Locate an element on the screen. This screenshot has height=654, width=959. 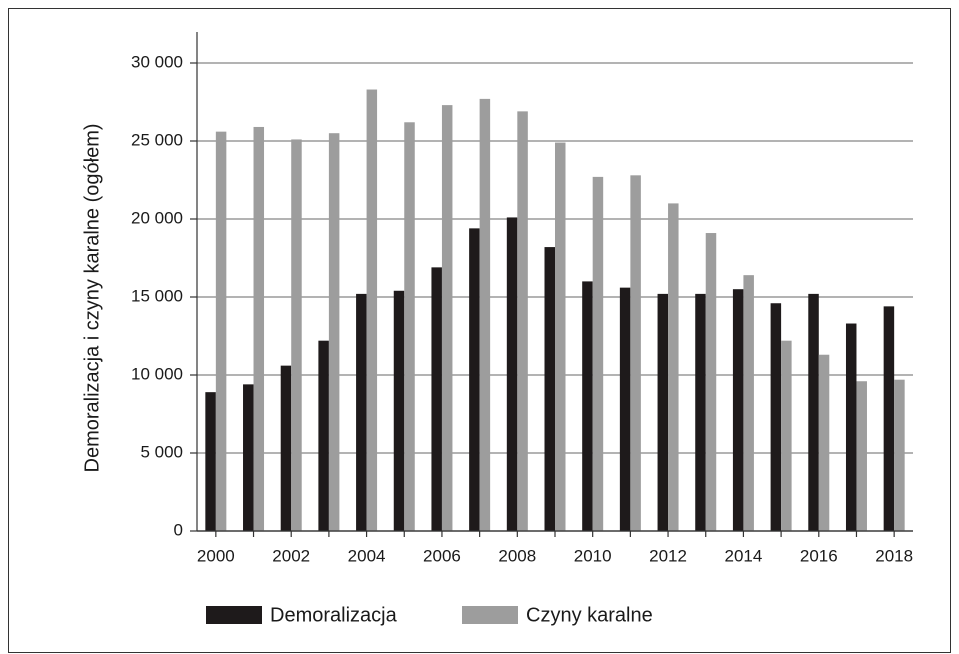
y-tick-label: 15 000 is located at coordinates (157, 295).